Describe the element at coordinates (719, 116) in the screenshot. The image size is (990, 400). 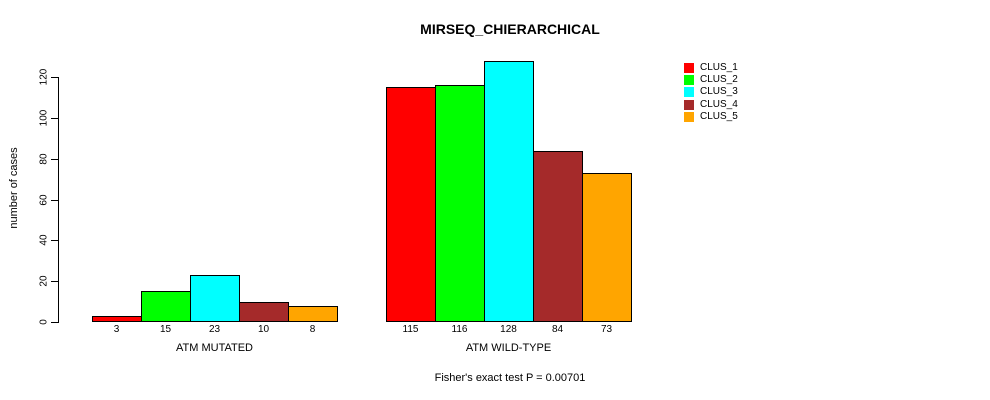
I see `legend-label: CLUS_5` at that location.